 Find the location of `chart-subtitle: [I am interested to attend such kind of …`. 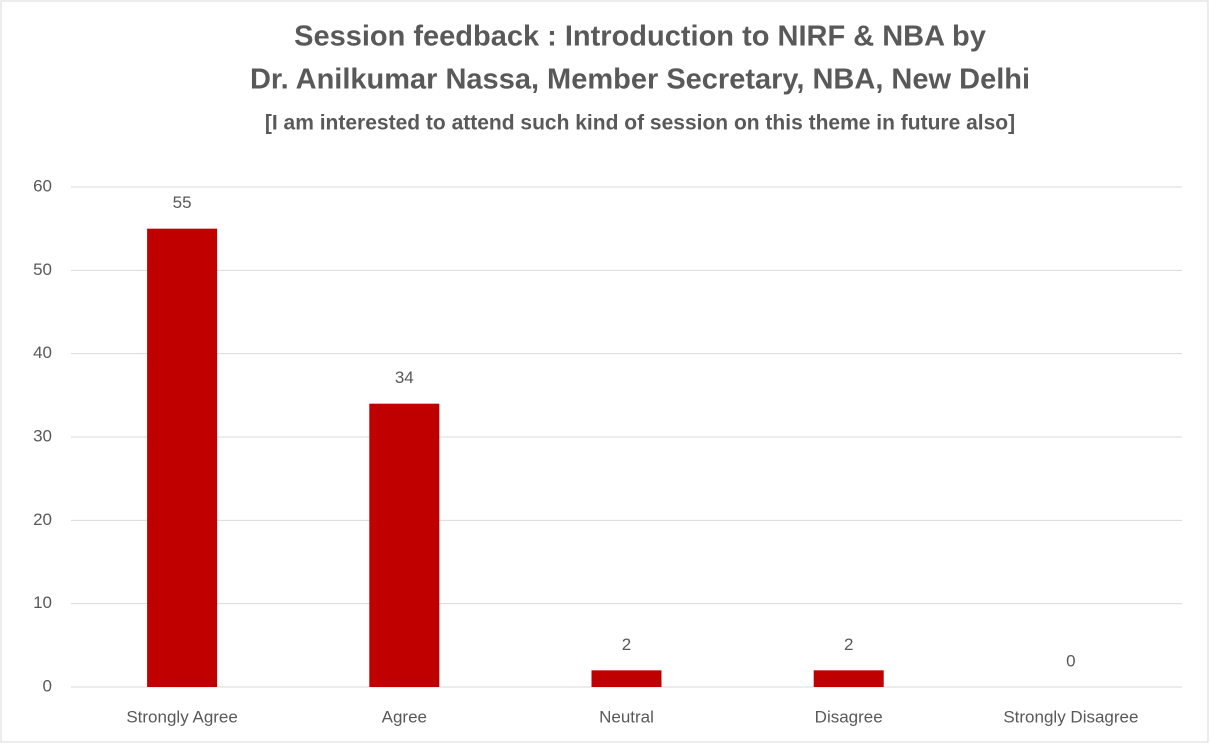

chart-subtitle: [I am interested to attend such kind of … is located at coordinates (640, 123).